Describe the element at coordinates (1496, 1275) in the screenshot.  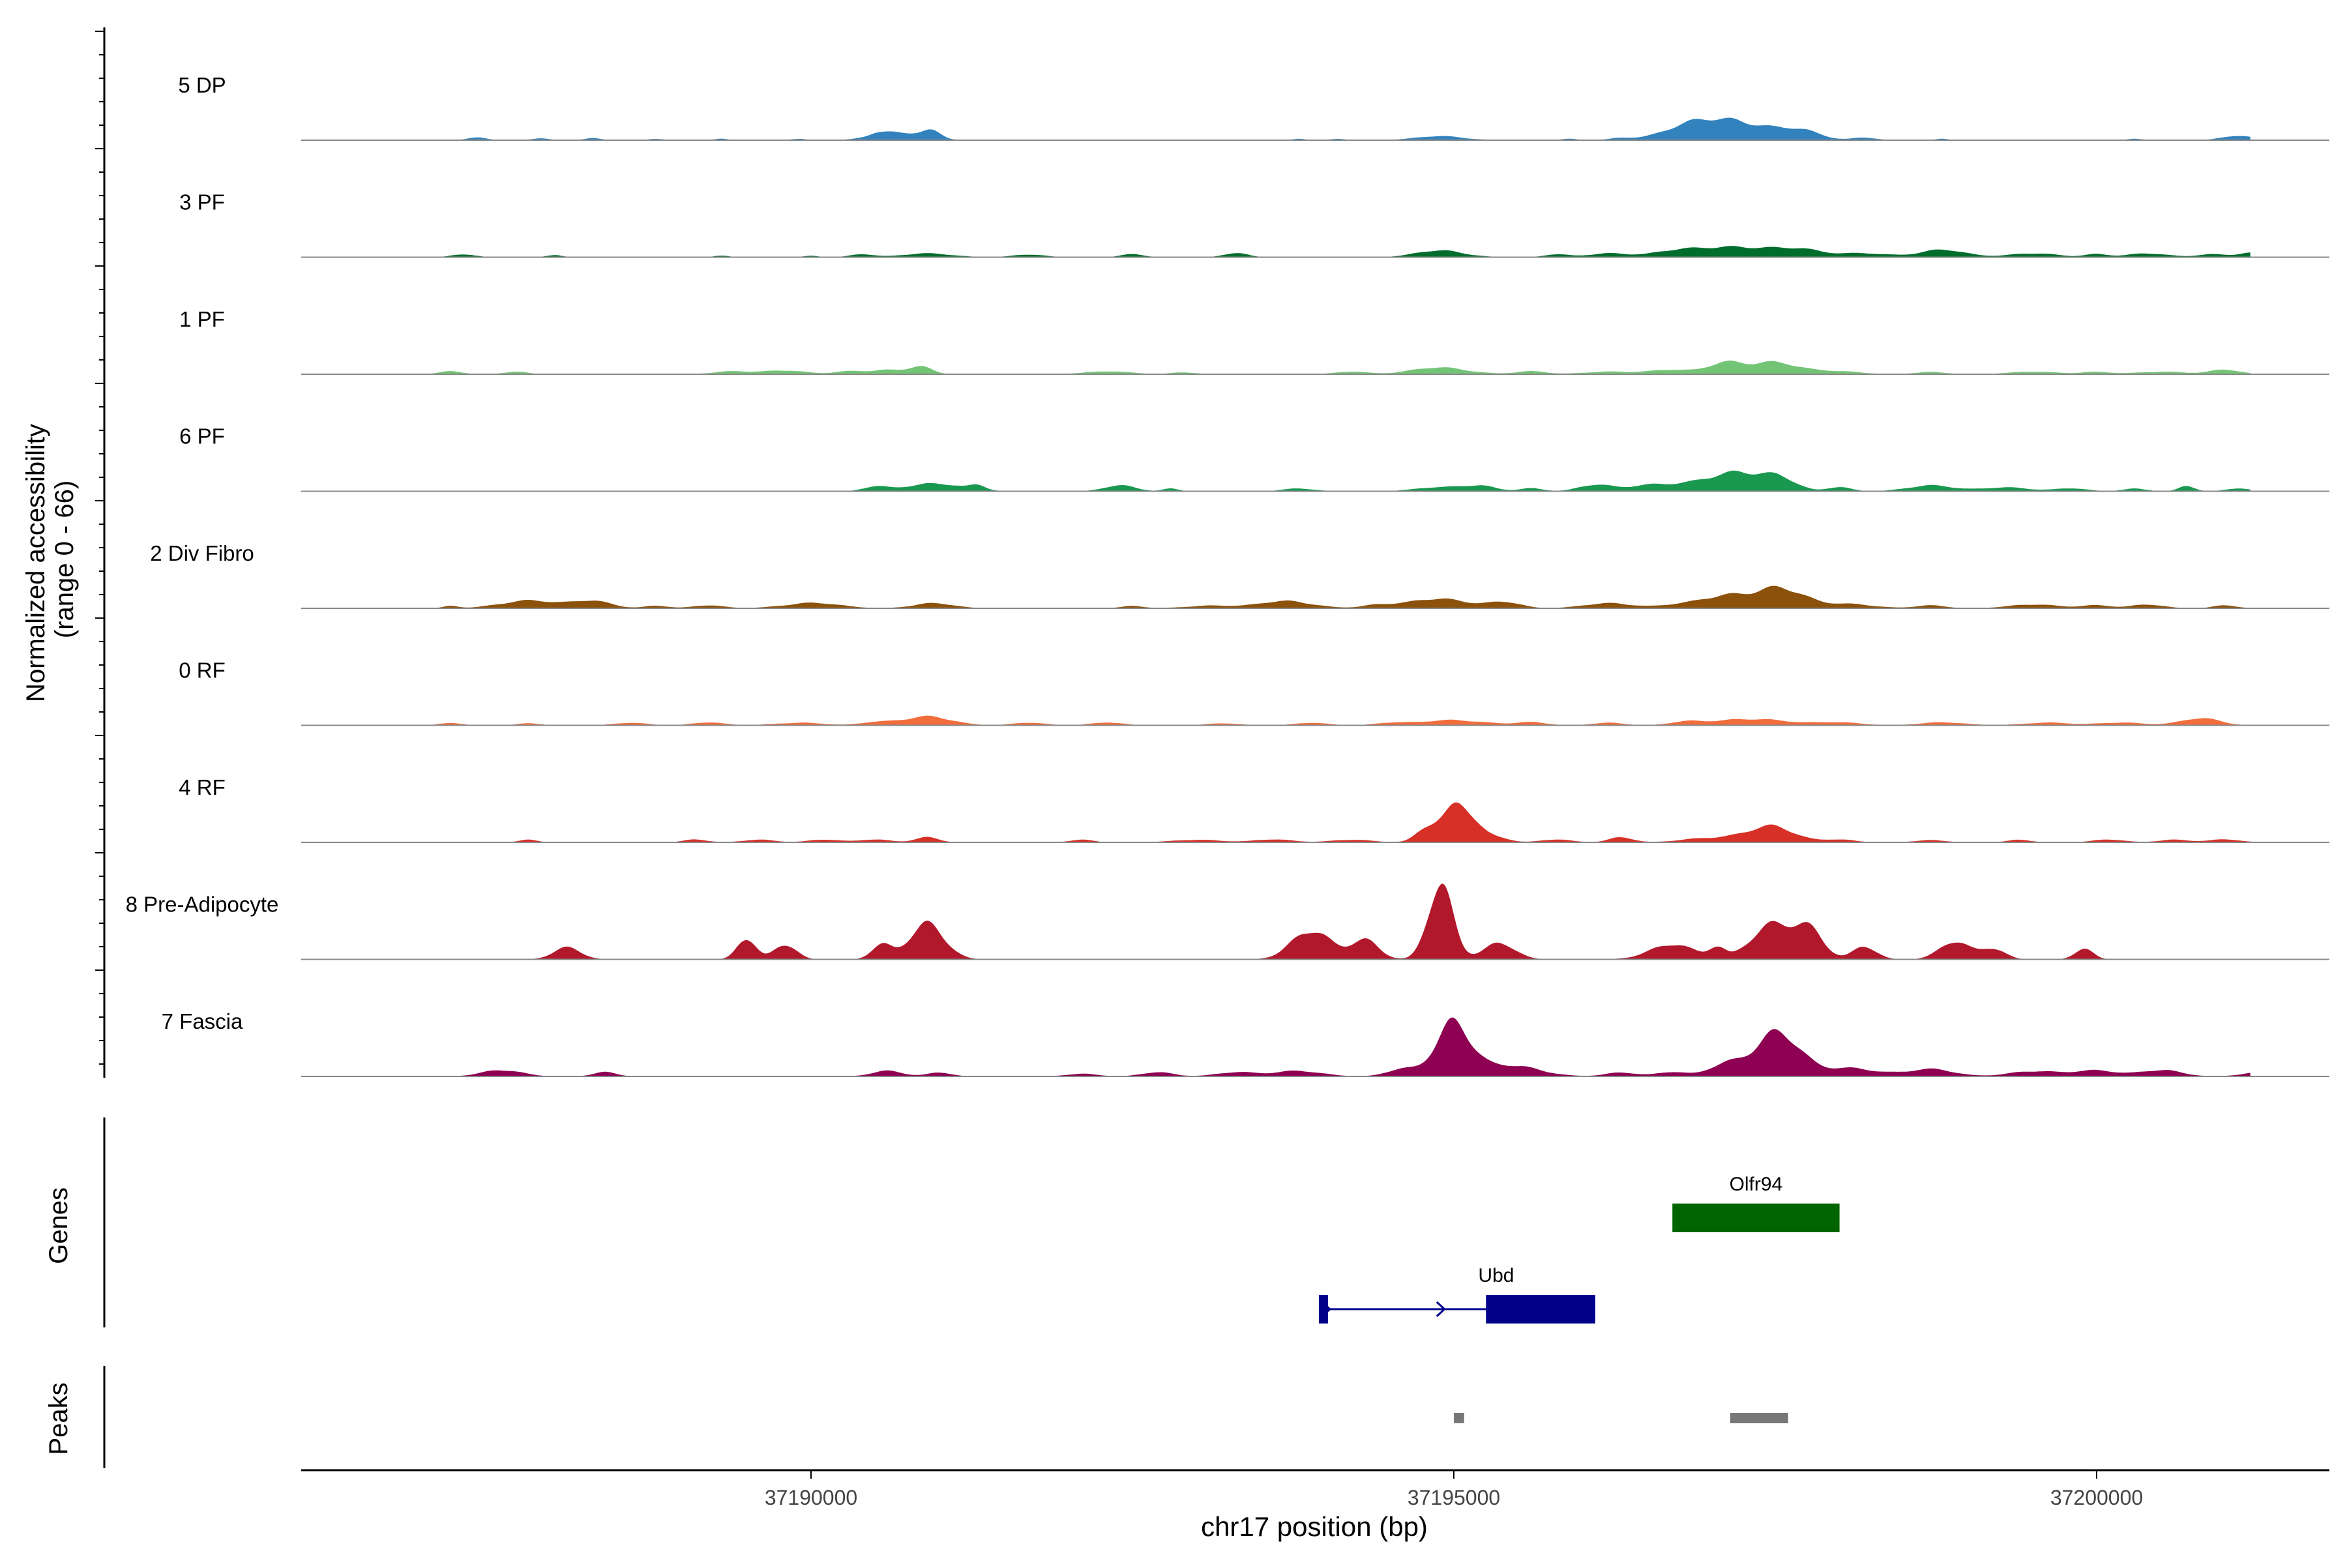
I see `gene-label: Ubd` at that location.